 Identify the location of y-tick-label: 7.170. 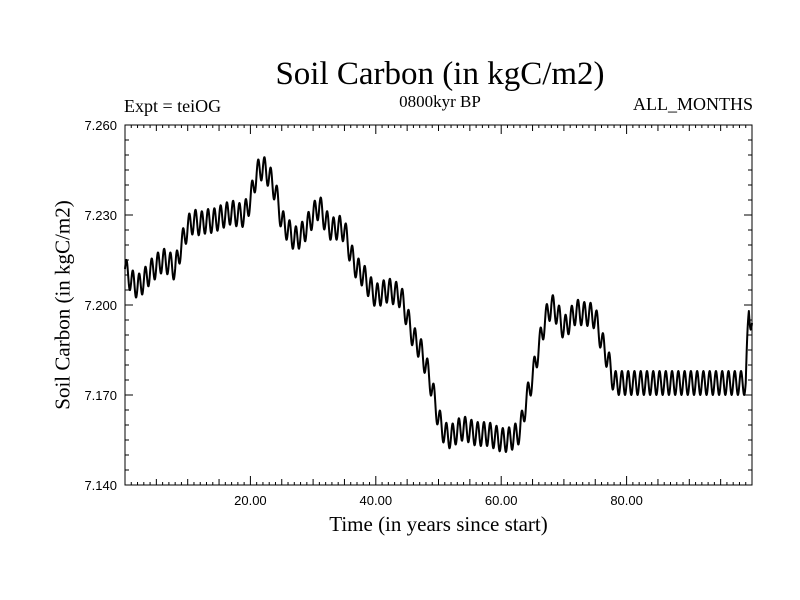
(100, 395).